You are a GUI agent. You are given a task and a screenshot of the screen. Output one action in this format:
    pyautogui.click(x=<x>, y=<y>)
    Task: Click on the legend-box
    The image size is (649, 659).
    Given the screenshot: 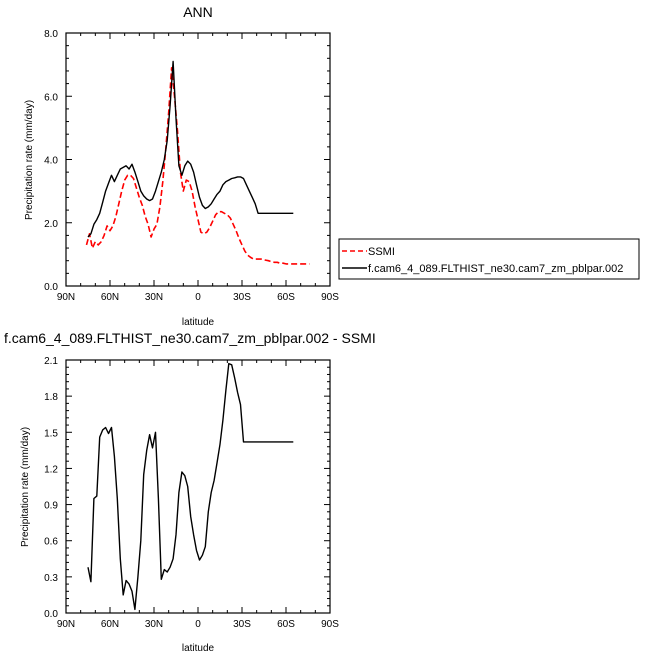 What is the action you would take?
    pyautogui.click(x=489, y=259)
    